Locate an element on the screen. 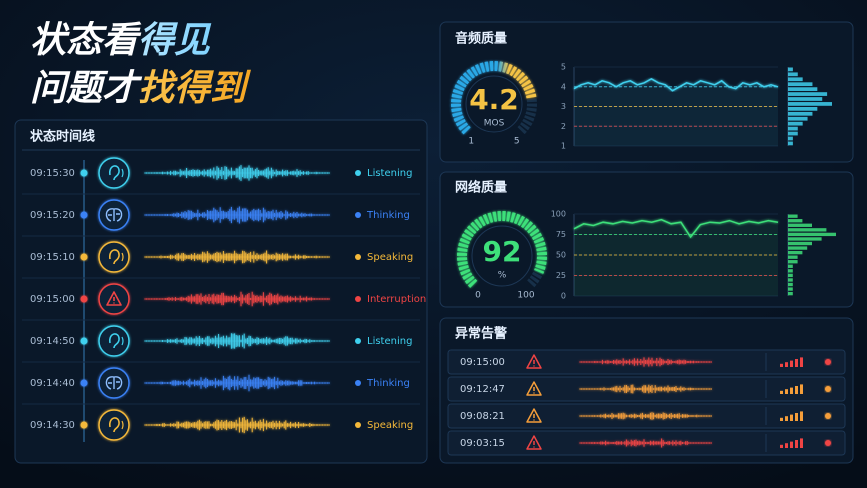 Image resolution: width=867 pixels, height=488 pixels. status-icon is located at coordinates (114, 425).